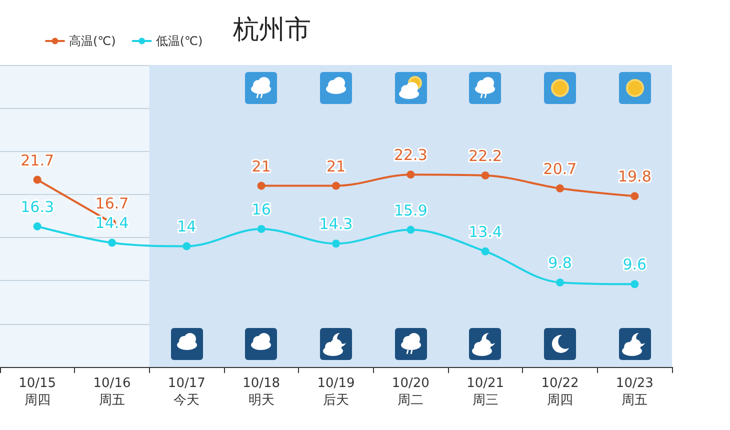 The height and width of the screenshot is (430, 730). Describe the element at coordinates (261, 392) in the screenshot. I see `x-tick-label: 10/18 明天` at that location.